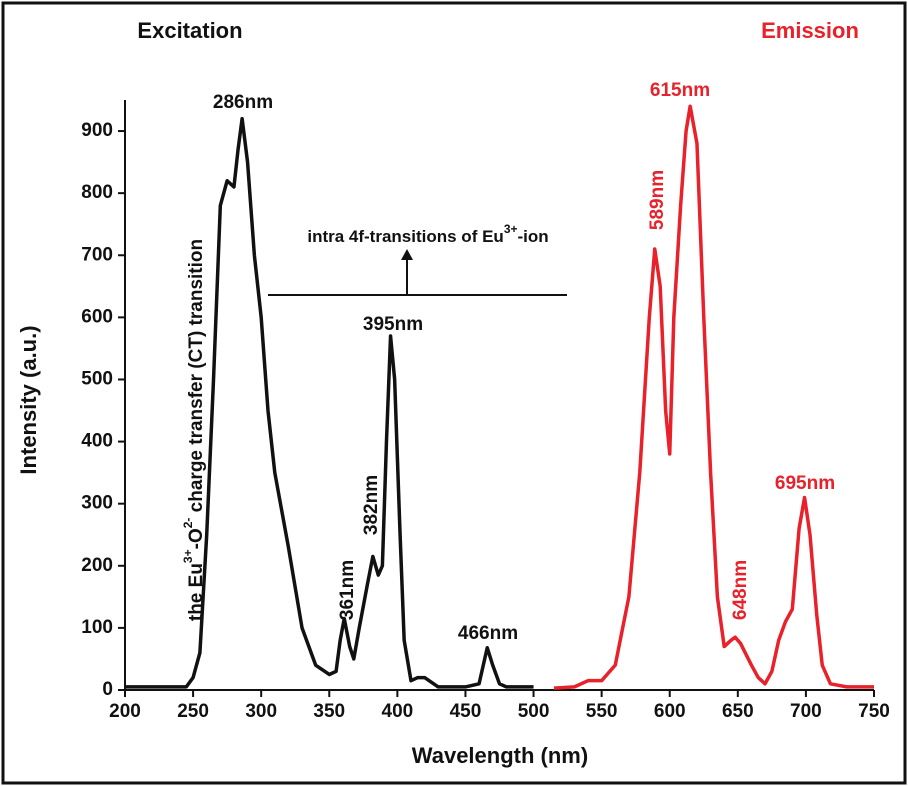 The width and height of the screenshot is (908, 786). Describe the element at coordinates (680, 90) in the screenshot. I see `peak-label: 615nm` at that location.